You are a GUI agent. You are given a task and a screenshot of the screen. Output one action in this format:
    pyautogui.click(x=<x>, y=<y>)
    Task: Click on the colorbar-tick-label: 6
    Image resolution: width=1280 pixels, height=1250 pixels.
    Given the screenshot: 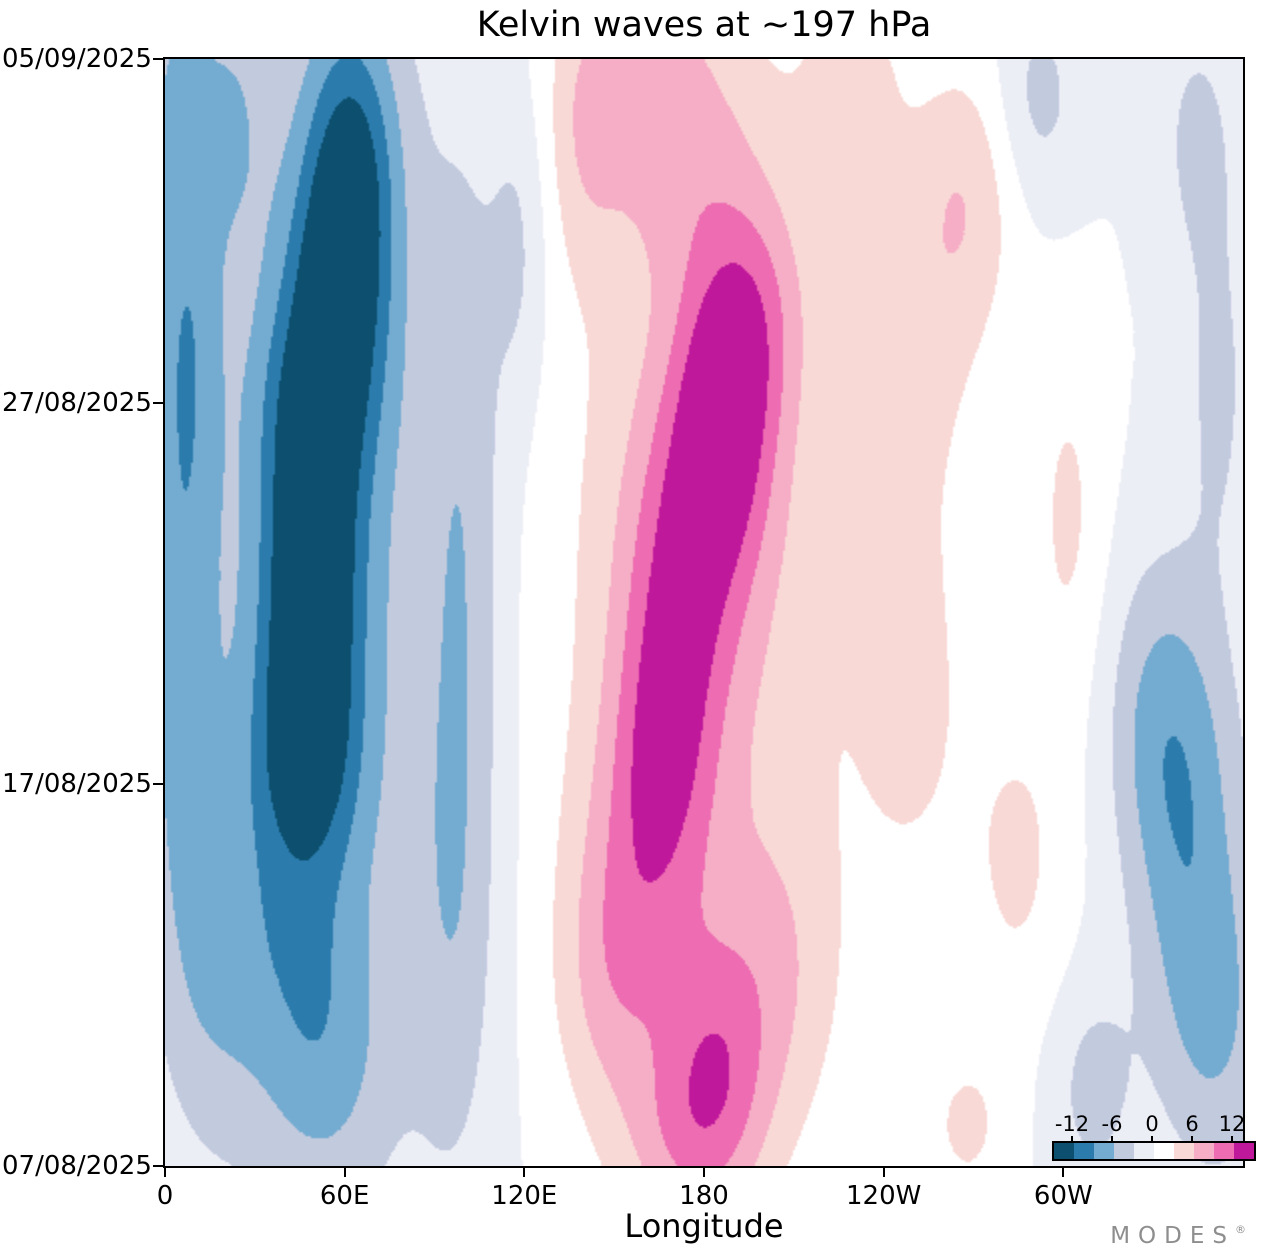 What is the action you would take?
    pyautogui.click(x=1192, y=1124)
    